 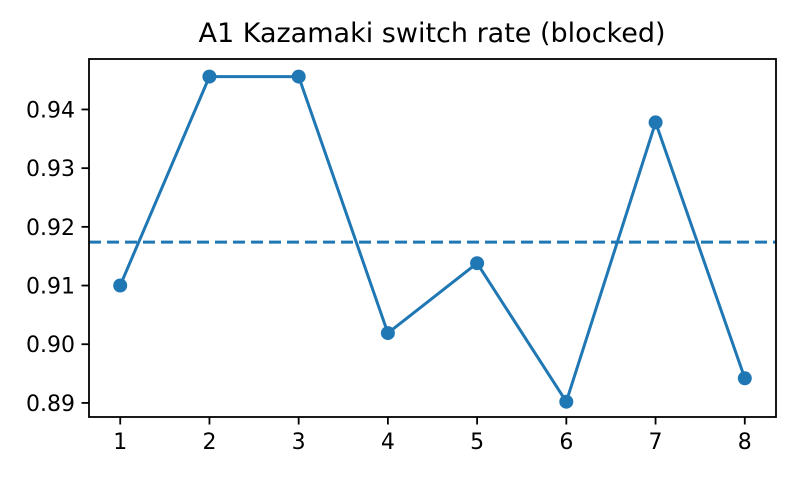 What do you see at coordinates (656, 442) in the screenshot?
I see `x-tick-label: 7` at bounding box center [656, 442].